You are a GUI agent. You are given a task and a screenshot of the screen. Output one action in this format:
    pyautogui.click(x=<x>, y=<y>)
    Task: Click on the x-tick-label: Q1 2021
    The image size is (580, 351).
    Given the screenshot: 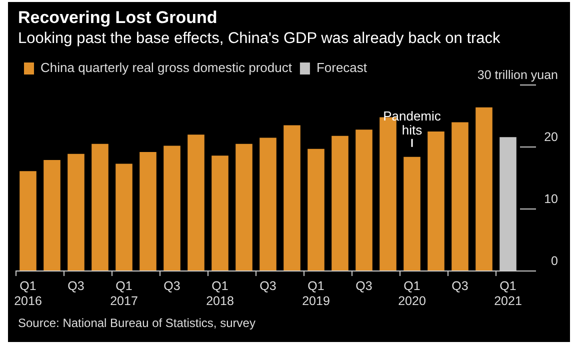 What is the action you would take?
    pyautogui.click(x=508, y=293)
    